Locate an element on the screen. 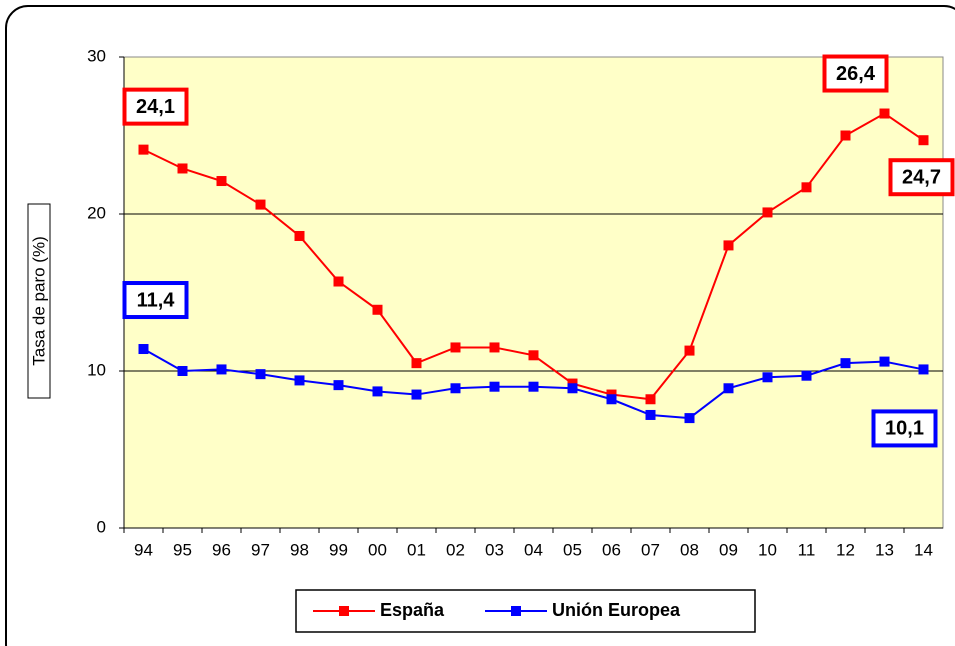  y-axis-label: Tasa de paro (%) is located at coordinates (38, 300).